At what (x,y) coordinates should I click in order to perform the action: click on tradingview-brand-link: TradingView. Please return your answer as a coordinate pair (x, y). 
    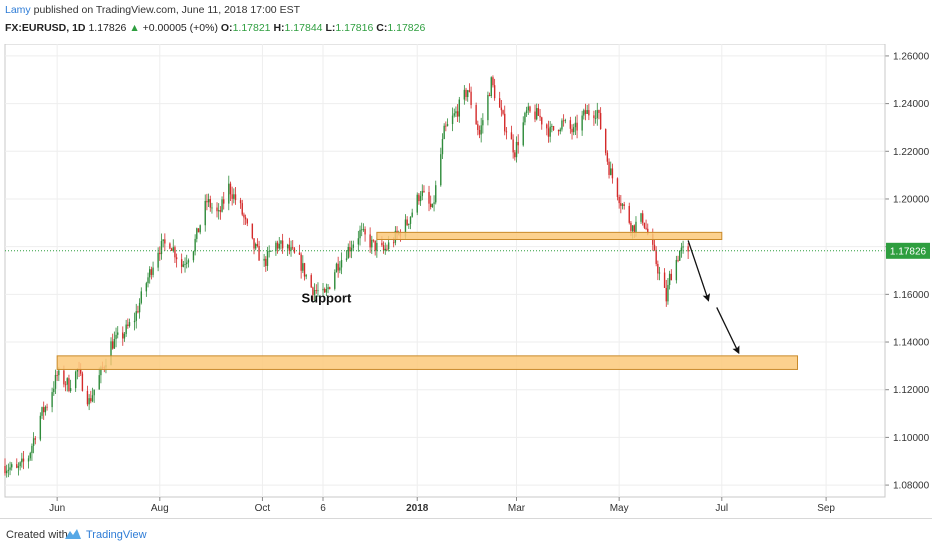
    Looking at the image, I should click on (116, 535).